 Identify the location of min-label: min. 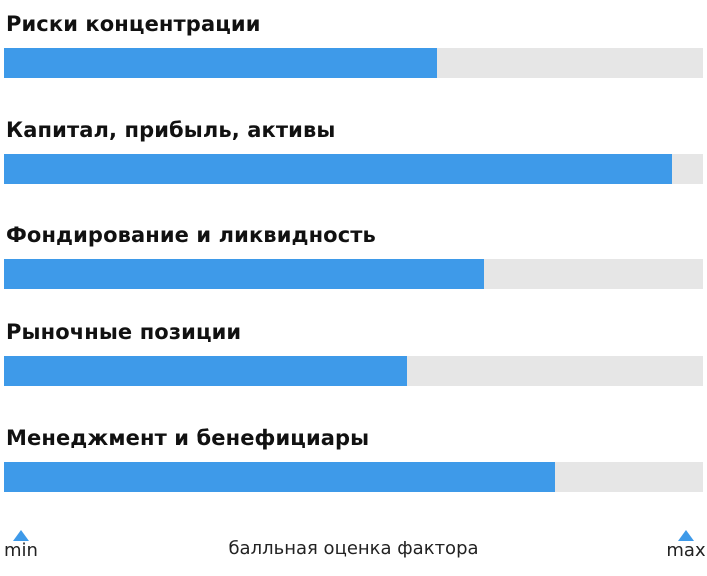
(21, 550).